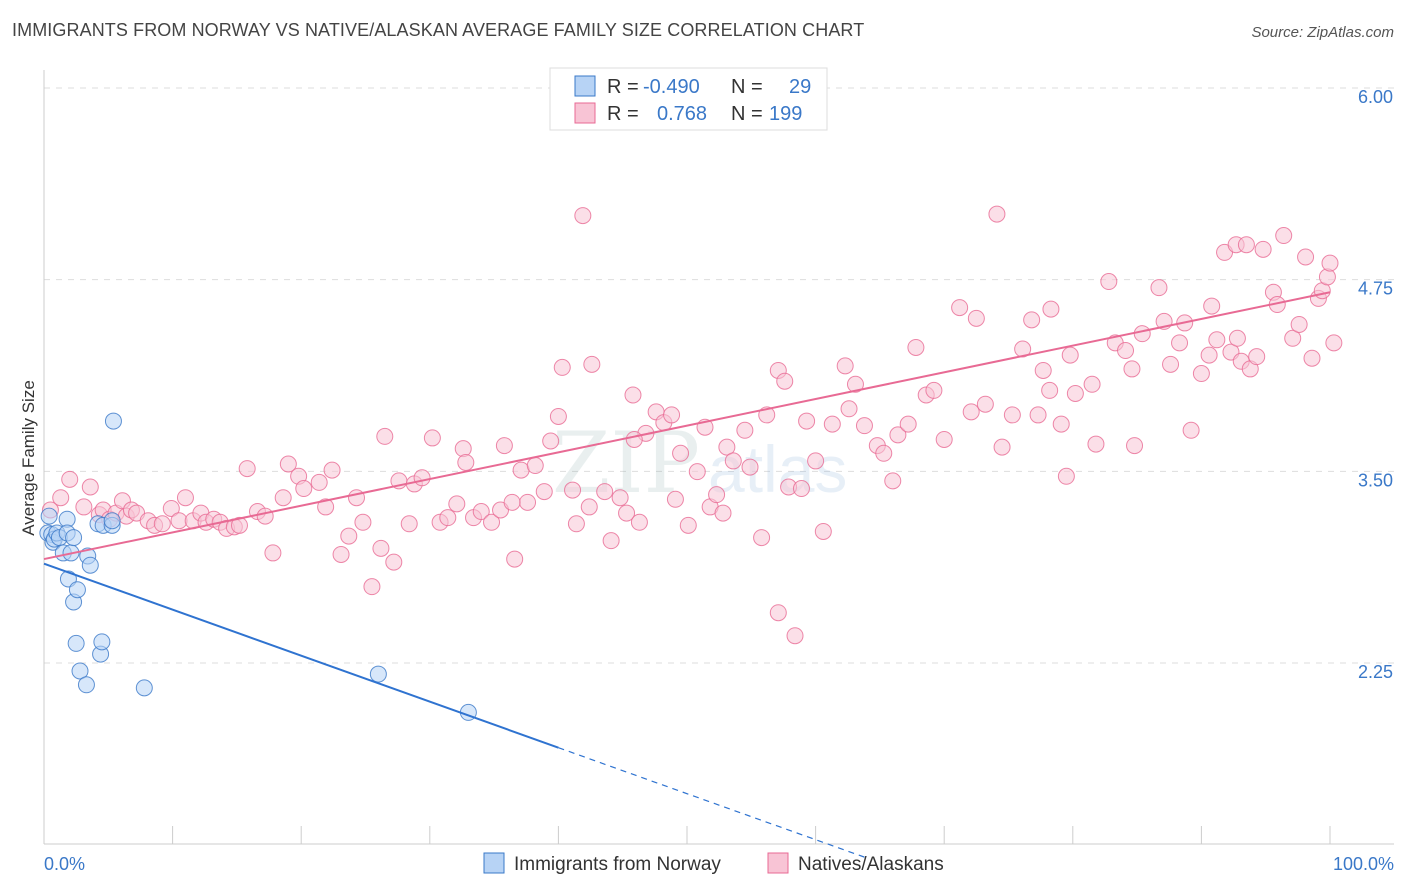  I want to click on legend-stats-box, so click(688, 99).